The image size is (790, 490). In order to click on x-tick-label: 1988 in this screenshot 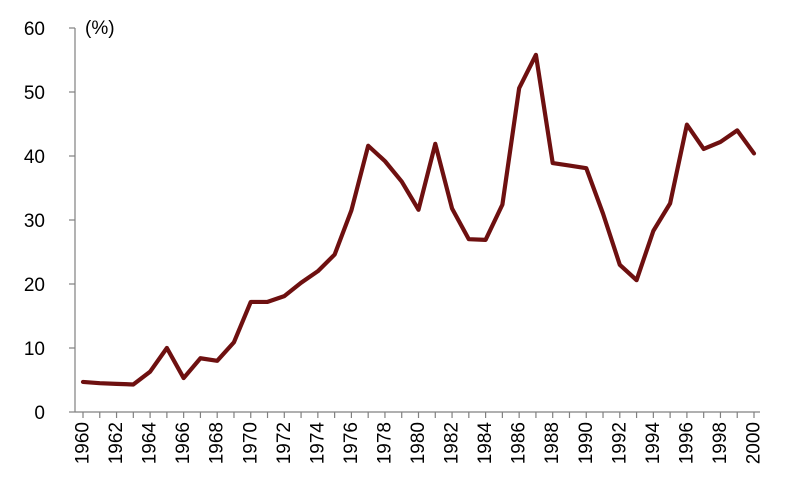, I will do `click(552, 443)`.